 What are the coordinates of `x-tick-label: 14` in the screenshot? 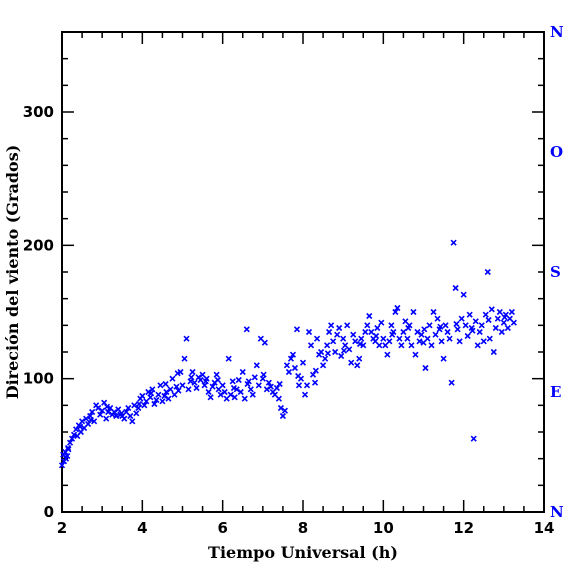 It's located at (544, 528).